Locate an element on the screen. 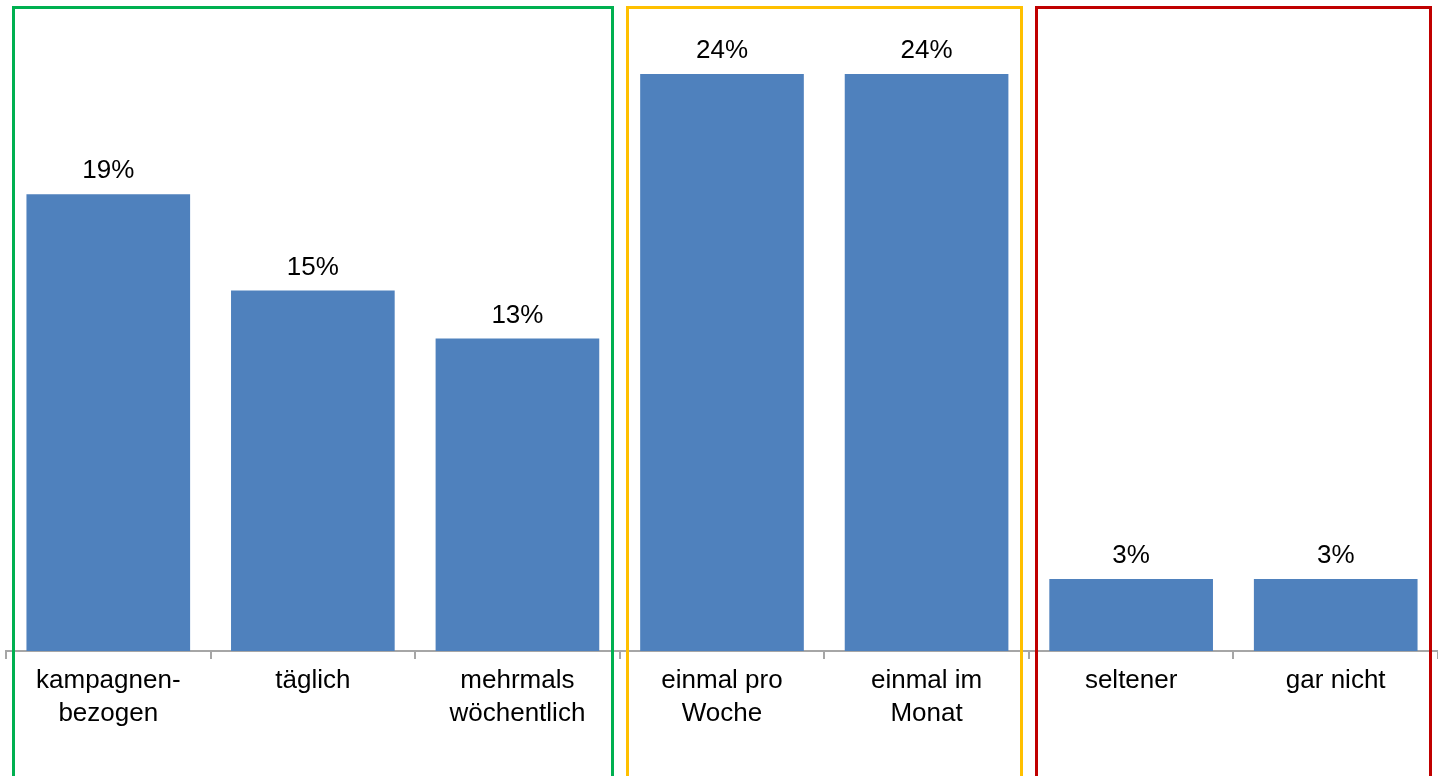  data-label: 15% is located at coordinates (312, 265).